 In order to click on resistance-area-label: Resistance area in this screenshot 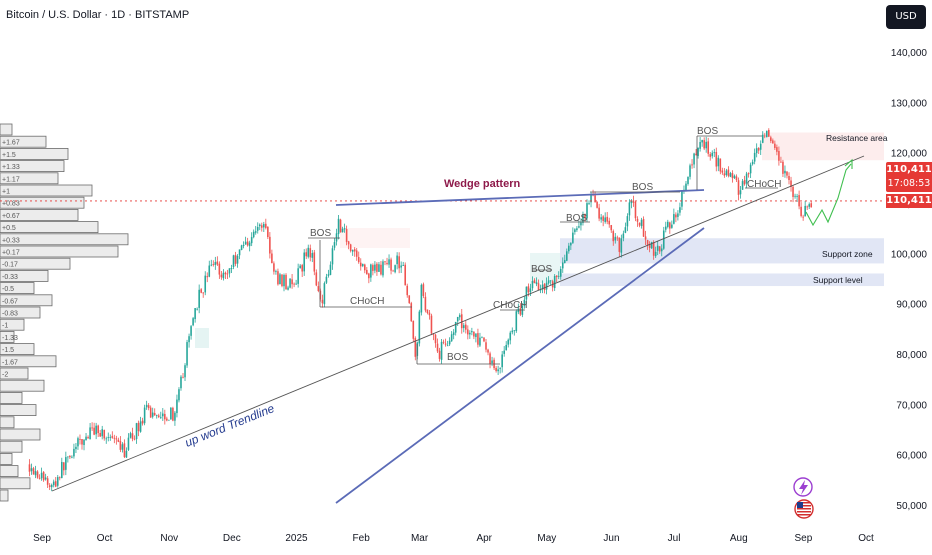, I will do `click(857, 138)`.